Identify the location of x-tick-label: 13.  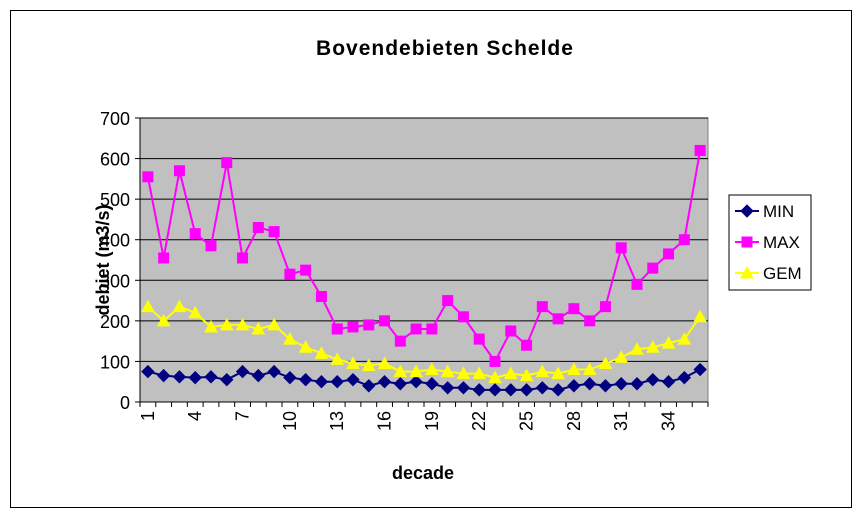
(337, 421).